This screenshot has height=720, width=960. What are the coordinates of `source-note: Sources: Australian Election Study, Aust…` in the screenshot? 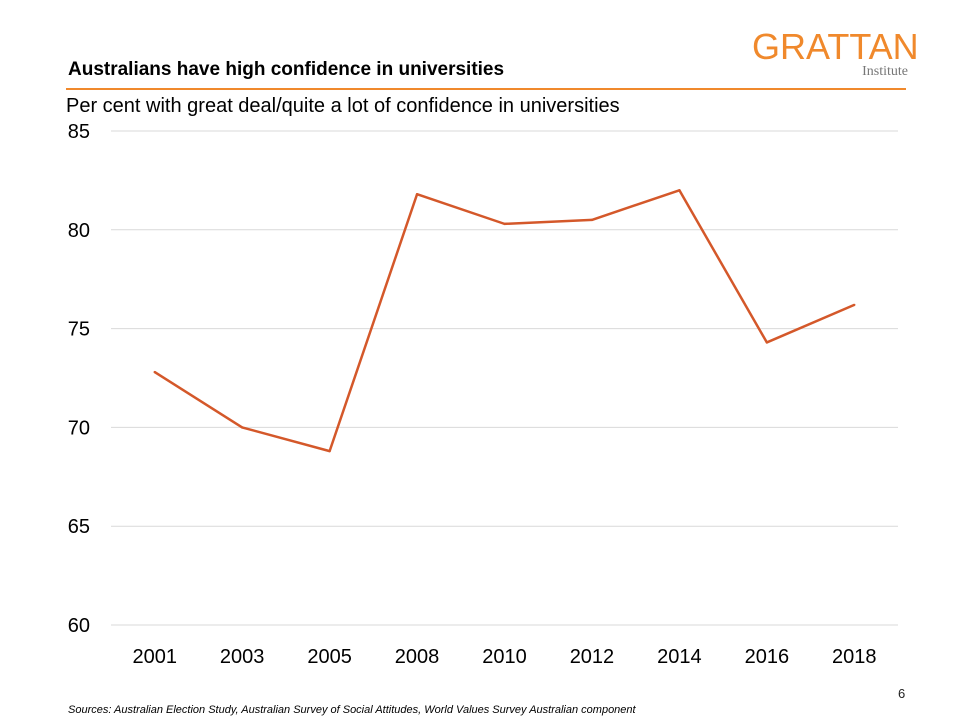 It's located at (352, 710).